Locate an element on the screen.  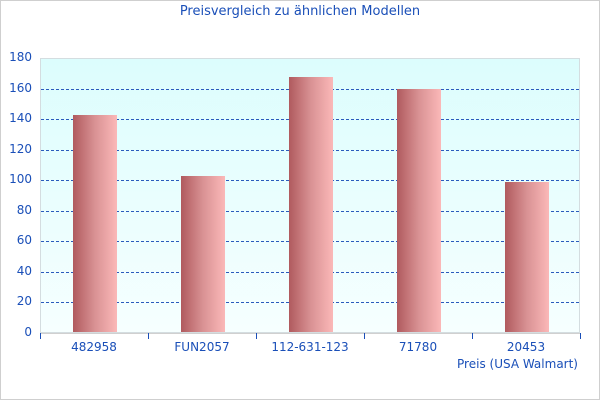
x-tick-label: 482958 is located at coordinates (94, 347).